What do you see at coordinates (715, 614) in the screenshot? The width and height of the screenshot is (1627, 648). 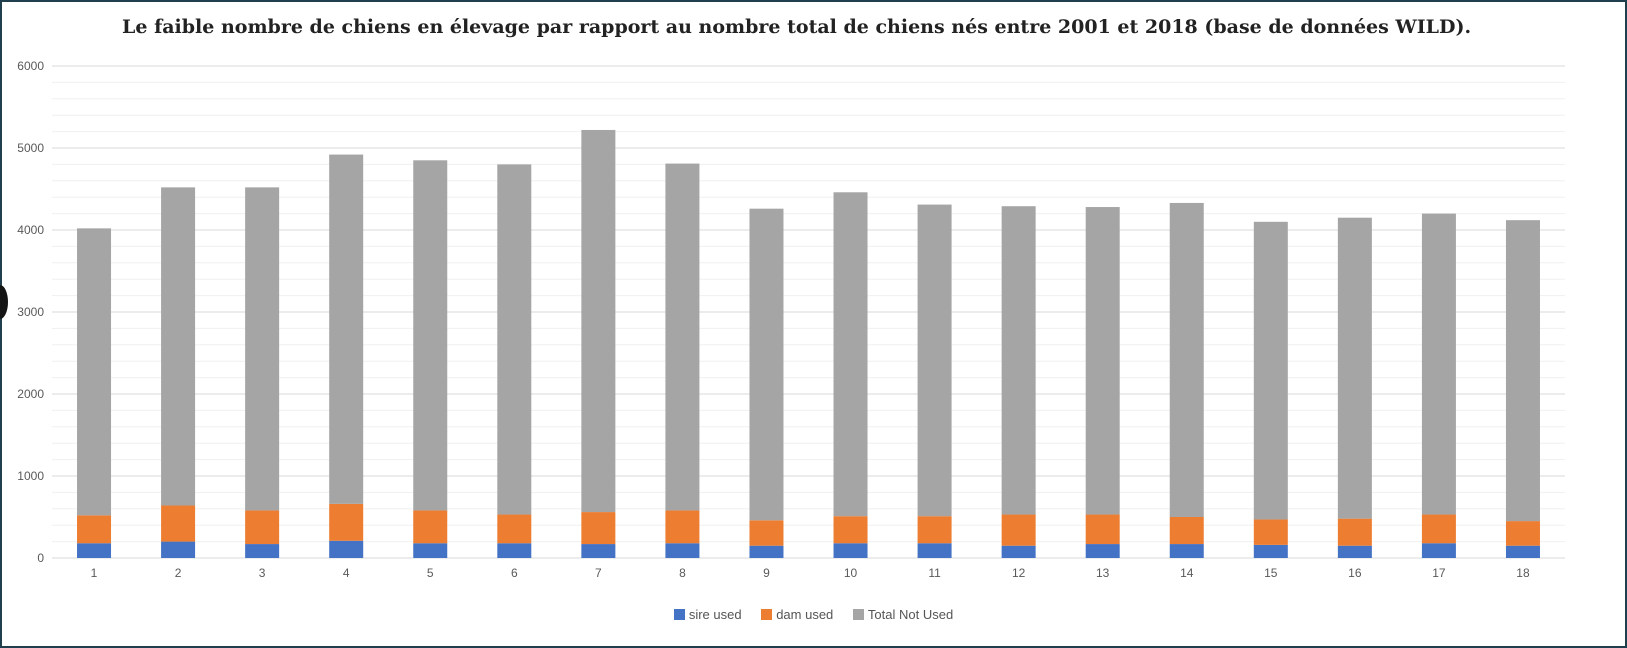 I see `legend-label-sire: sire used` at bounding box center [715, 614].